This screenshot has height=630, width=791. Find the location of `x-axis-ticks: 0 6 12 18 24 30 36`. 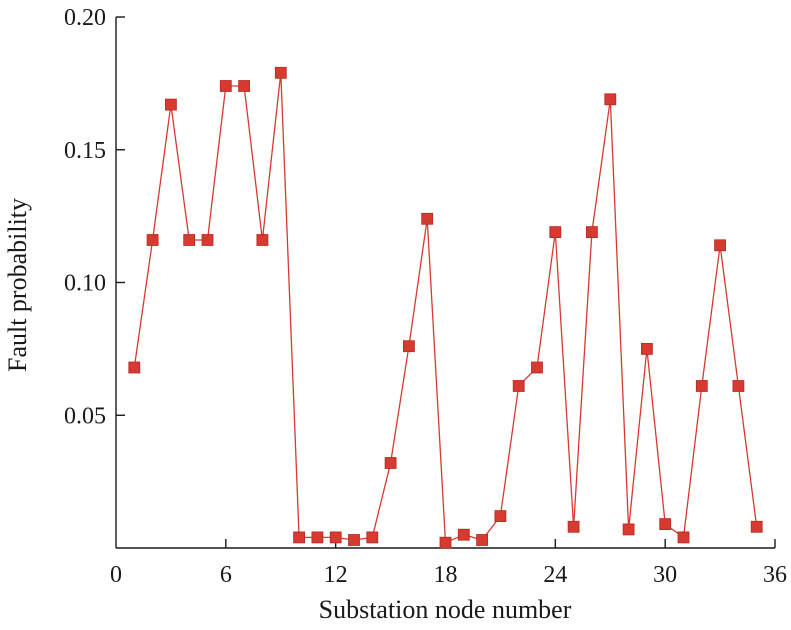

x-axis-ticks: 0 6 12 18 24 30 36 is located at coordinates (448, 563).